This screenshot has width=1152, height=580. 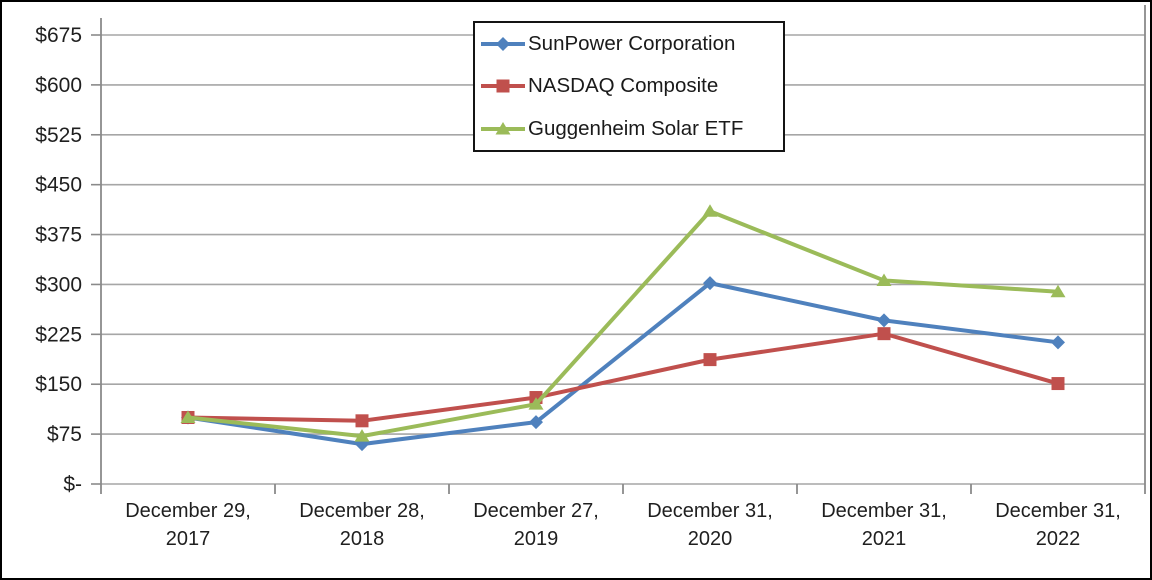 What do you see at coordinates (58, 85) in the screenshot?
I see `y-axis-label: $600` at bounding box center [58, 85].